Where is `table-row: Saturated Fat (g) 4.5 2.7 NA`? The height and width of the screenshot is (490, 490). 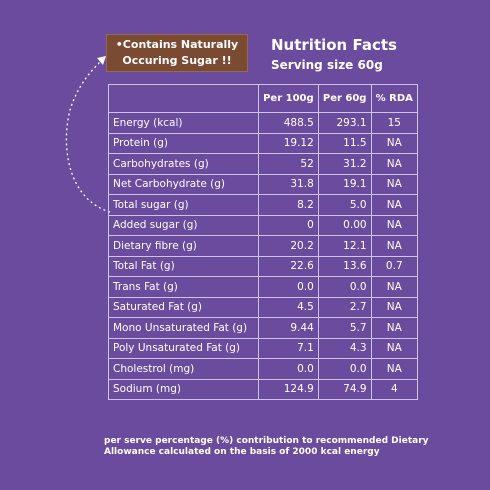 table-row: Saturated Fat (g) 4.5 2.7 NA is located at coordinates (263, 307).